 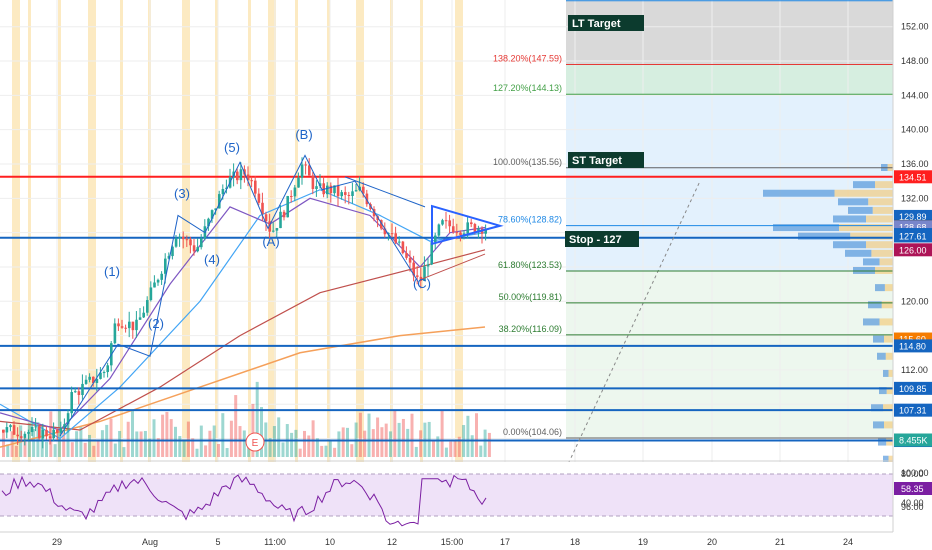 I want to click on rsi-path, so click(x=244, y=500).